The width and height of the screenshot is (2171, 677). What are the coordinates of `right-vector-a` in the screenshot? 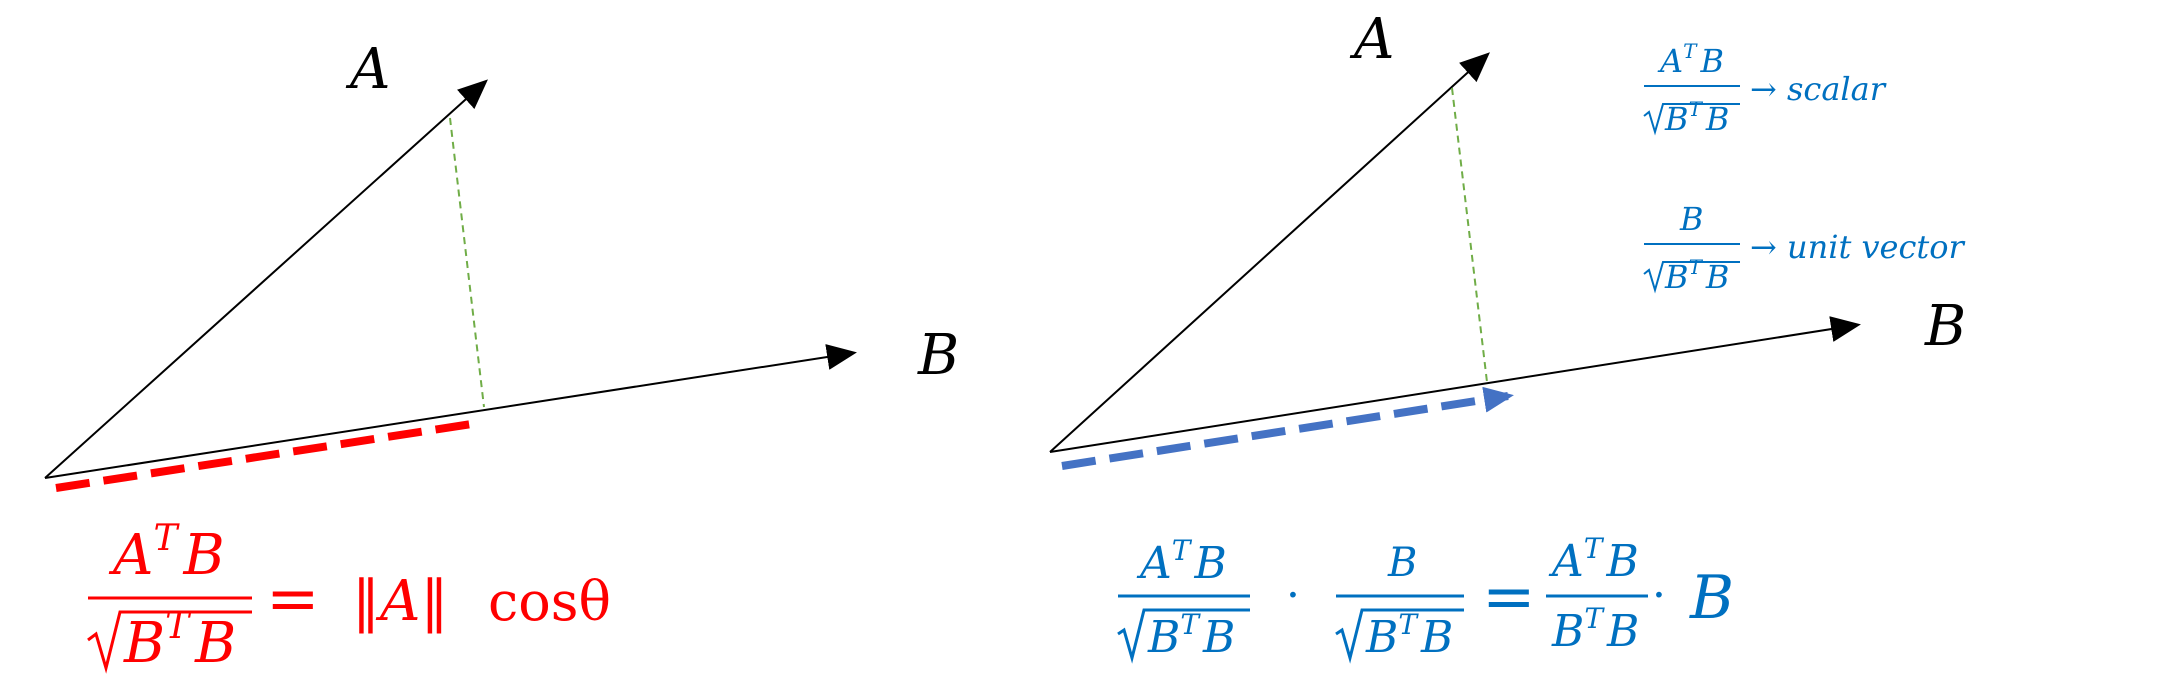 It's located at (1269, 252).